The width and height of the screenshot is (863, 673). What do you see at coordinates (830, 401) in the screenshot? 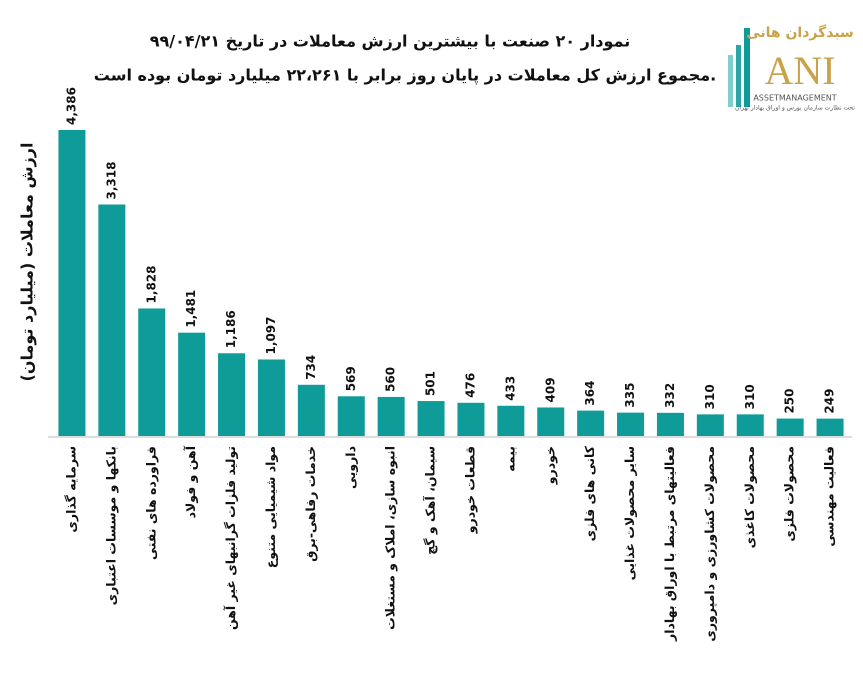
I see `value-label: 249` at bounding box center [830, 401].